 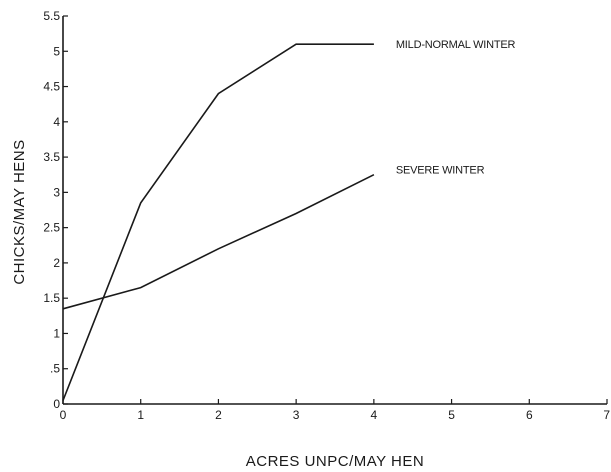 What do you see at coordinates (19, 211) in the screenshot?
I see `y-axis-title: CHICKS/MAY HENS` at bounding box center [19, 211].